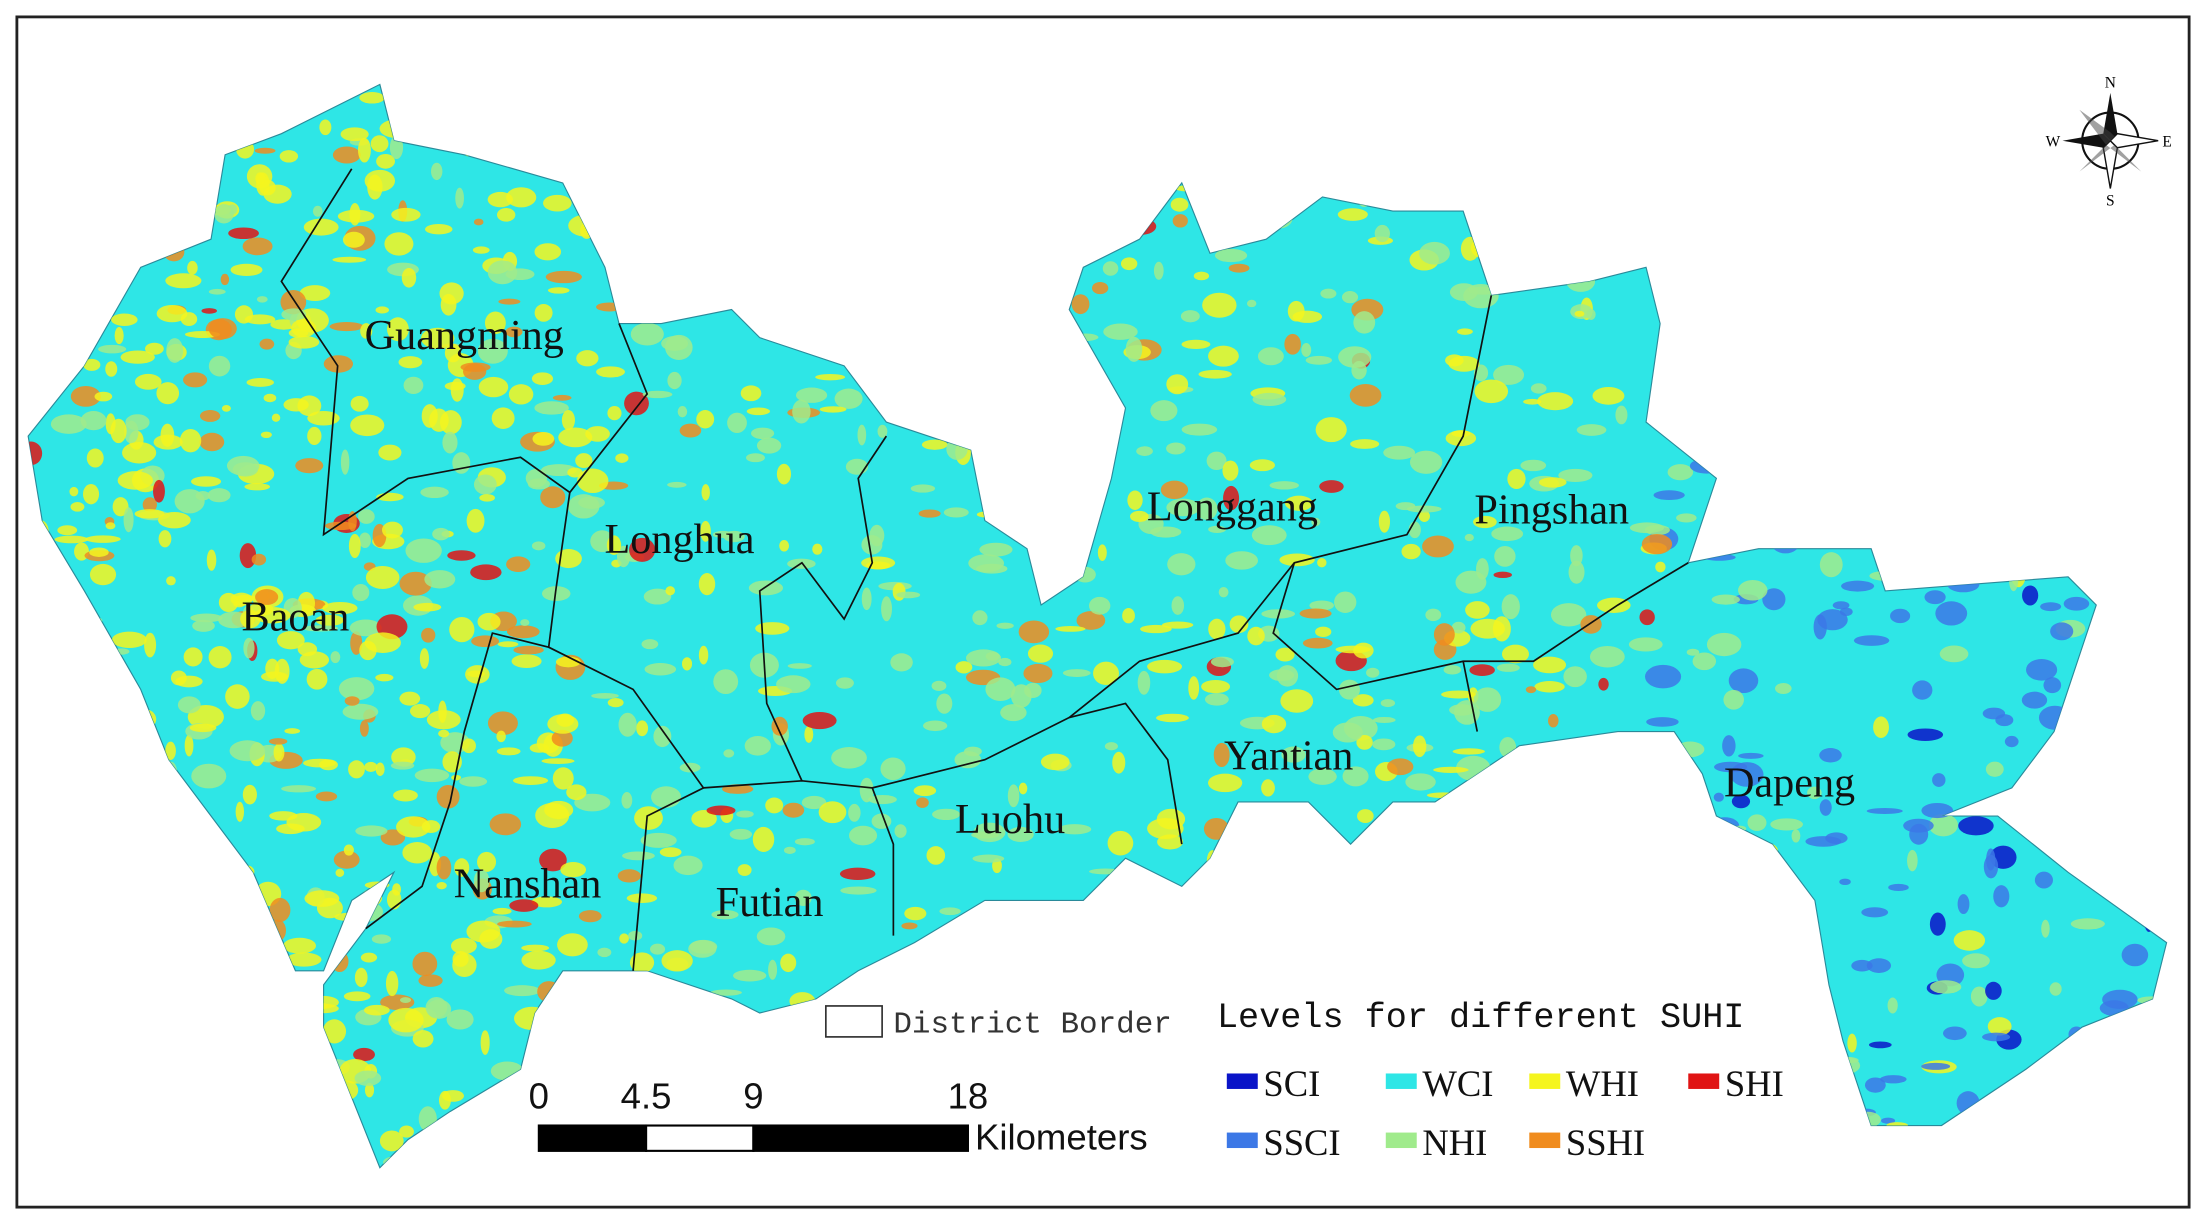 The image size is (2206, 1226). I want to click on compass-s: S, so click(2110, 200).